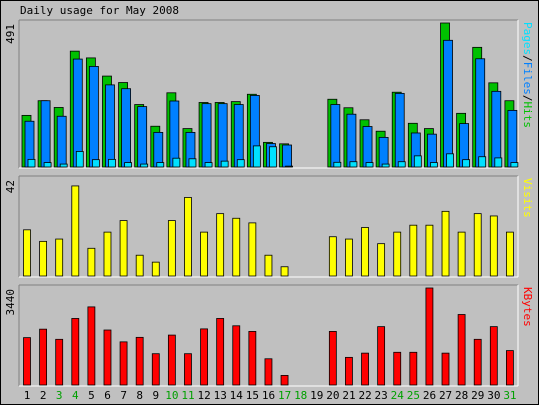  Describe the element at coordinates (156, 395) in the screenshot. I see `x-tick-label-day-9: 9` at that location.